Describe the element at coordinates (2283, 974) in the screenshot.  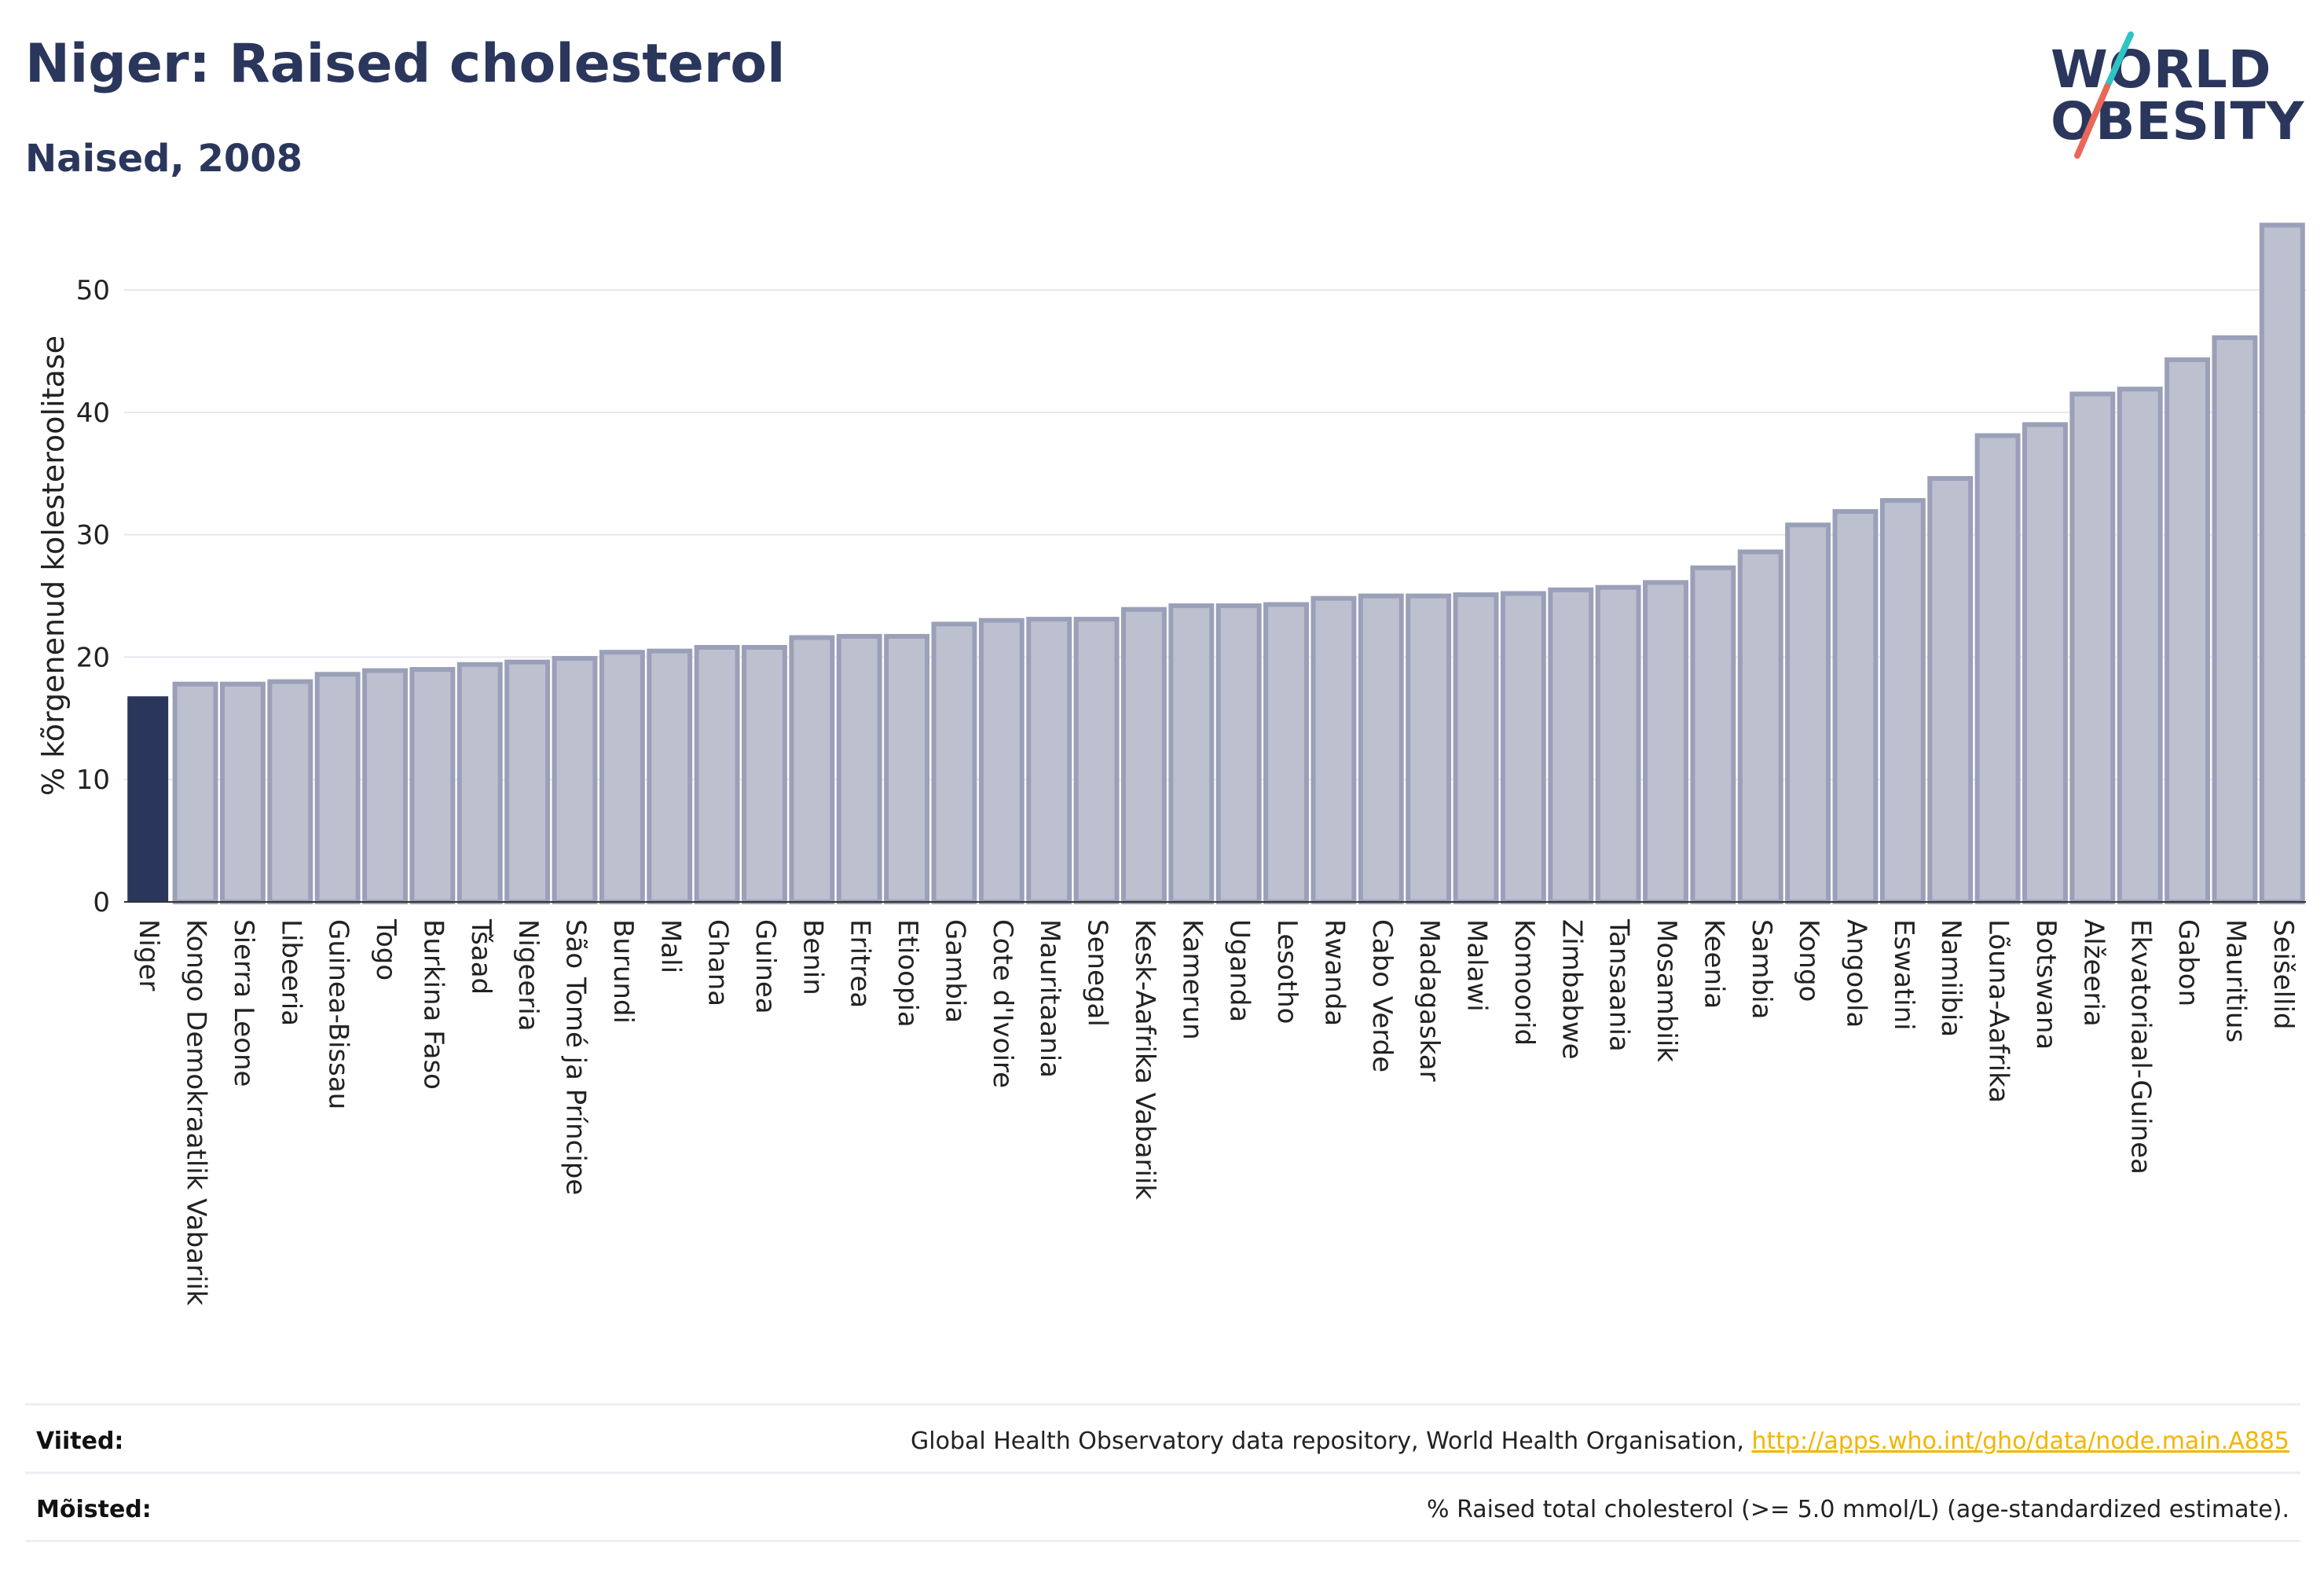
I see `x-tick-label: Seišellid` at that location.